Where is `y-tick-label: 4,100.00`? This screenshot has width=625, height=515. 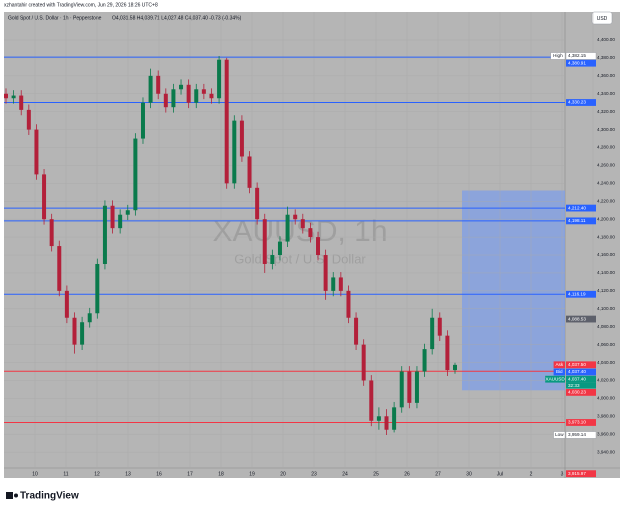 y-tick-label: 4,100.00 is located at coordinates (606, 308).